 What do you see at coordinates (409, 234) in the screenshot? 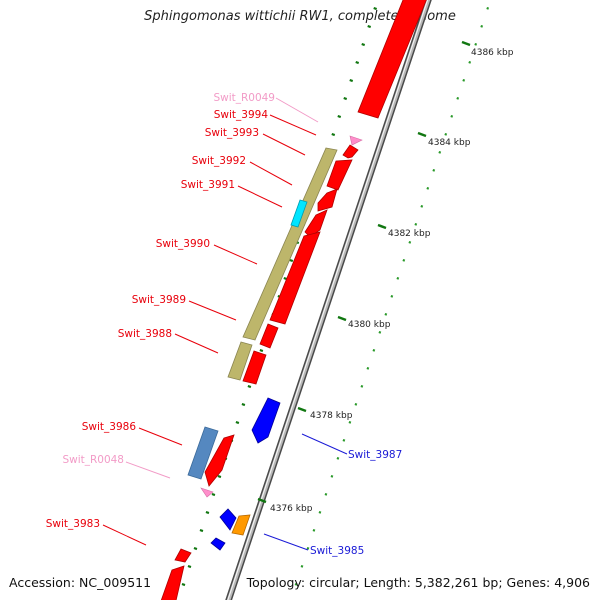
I see `scale-label: 4382 kbp` at bounding box center [409, 234].